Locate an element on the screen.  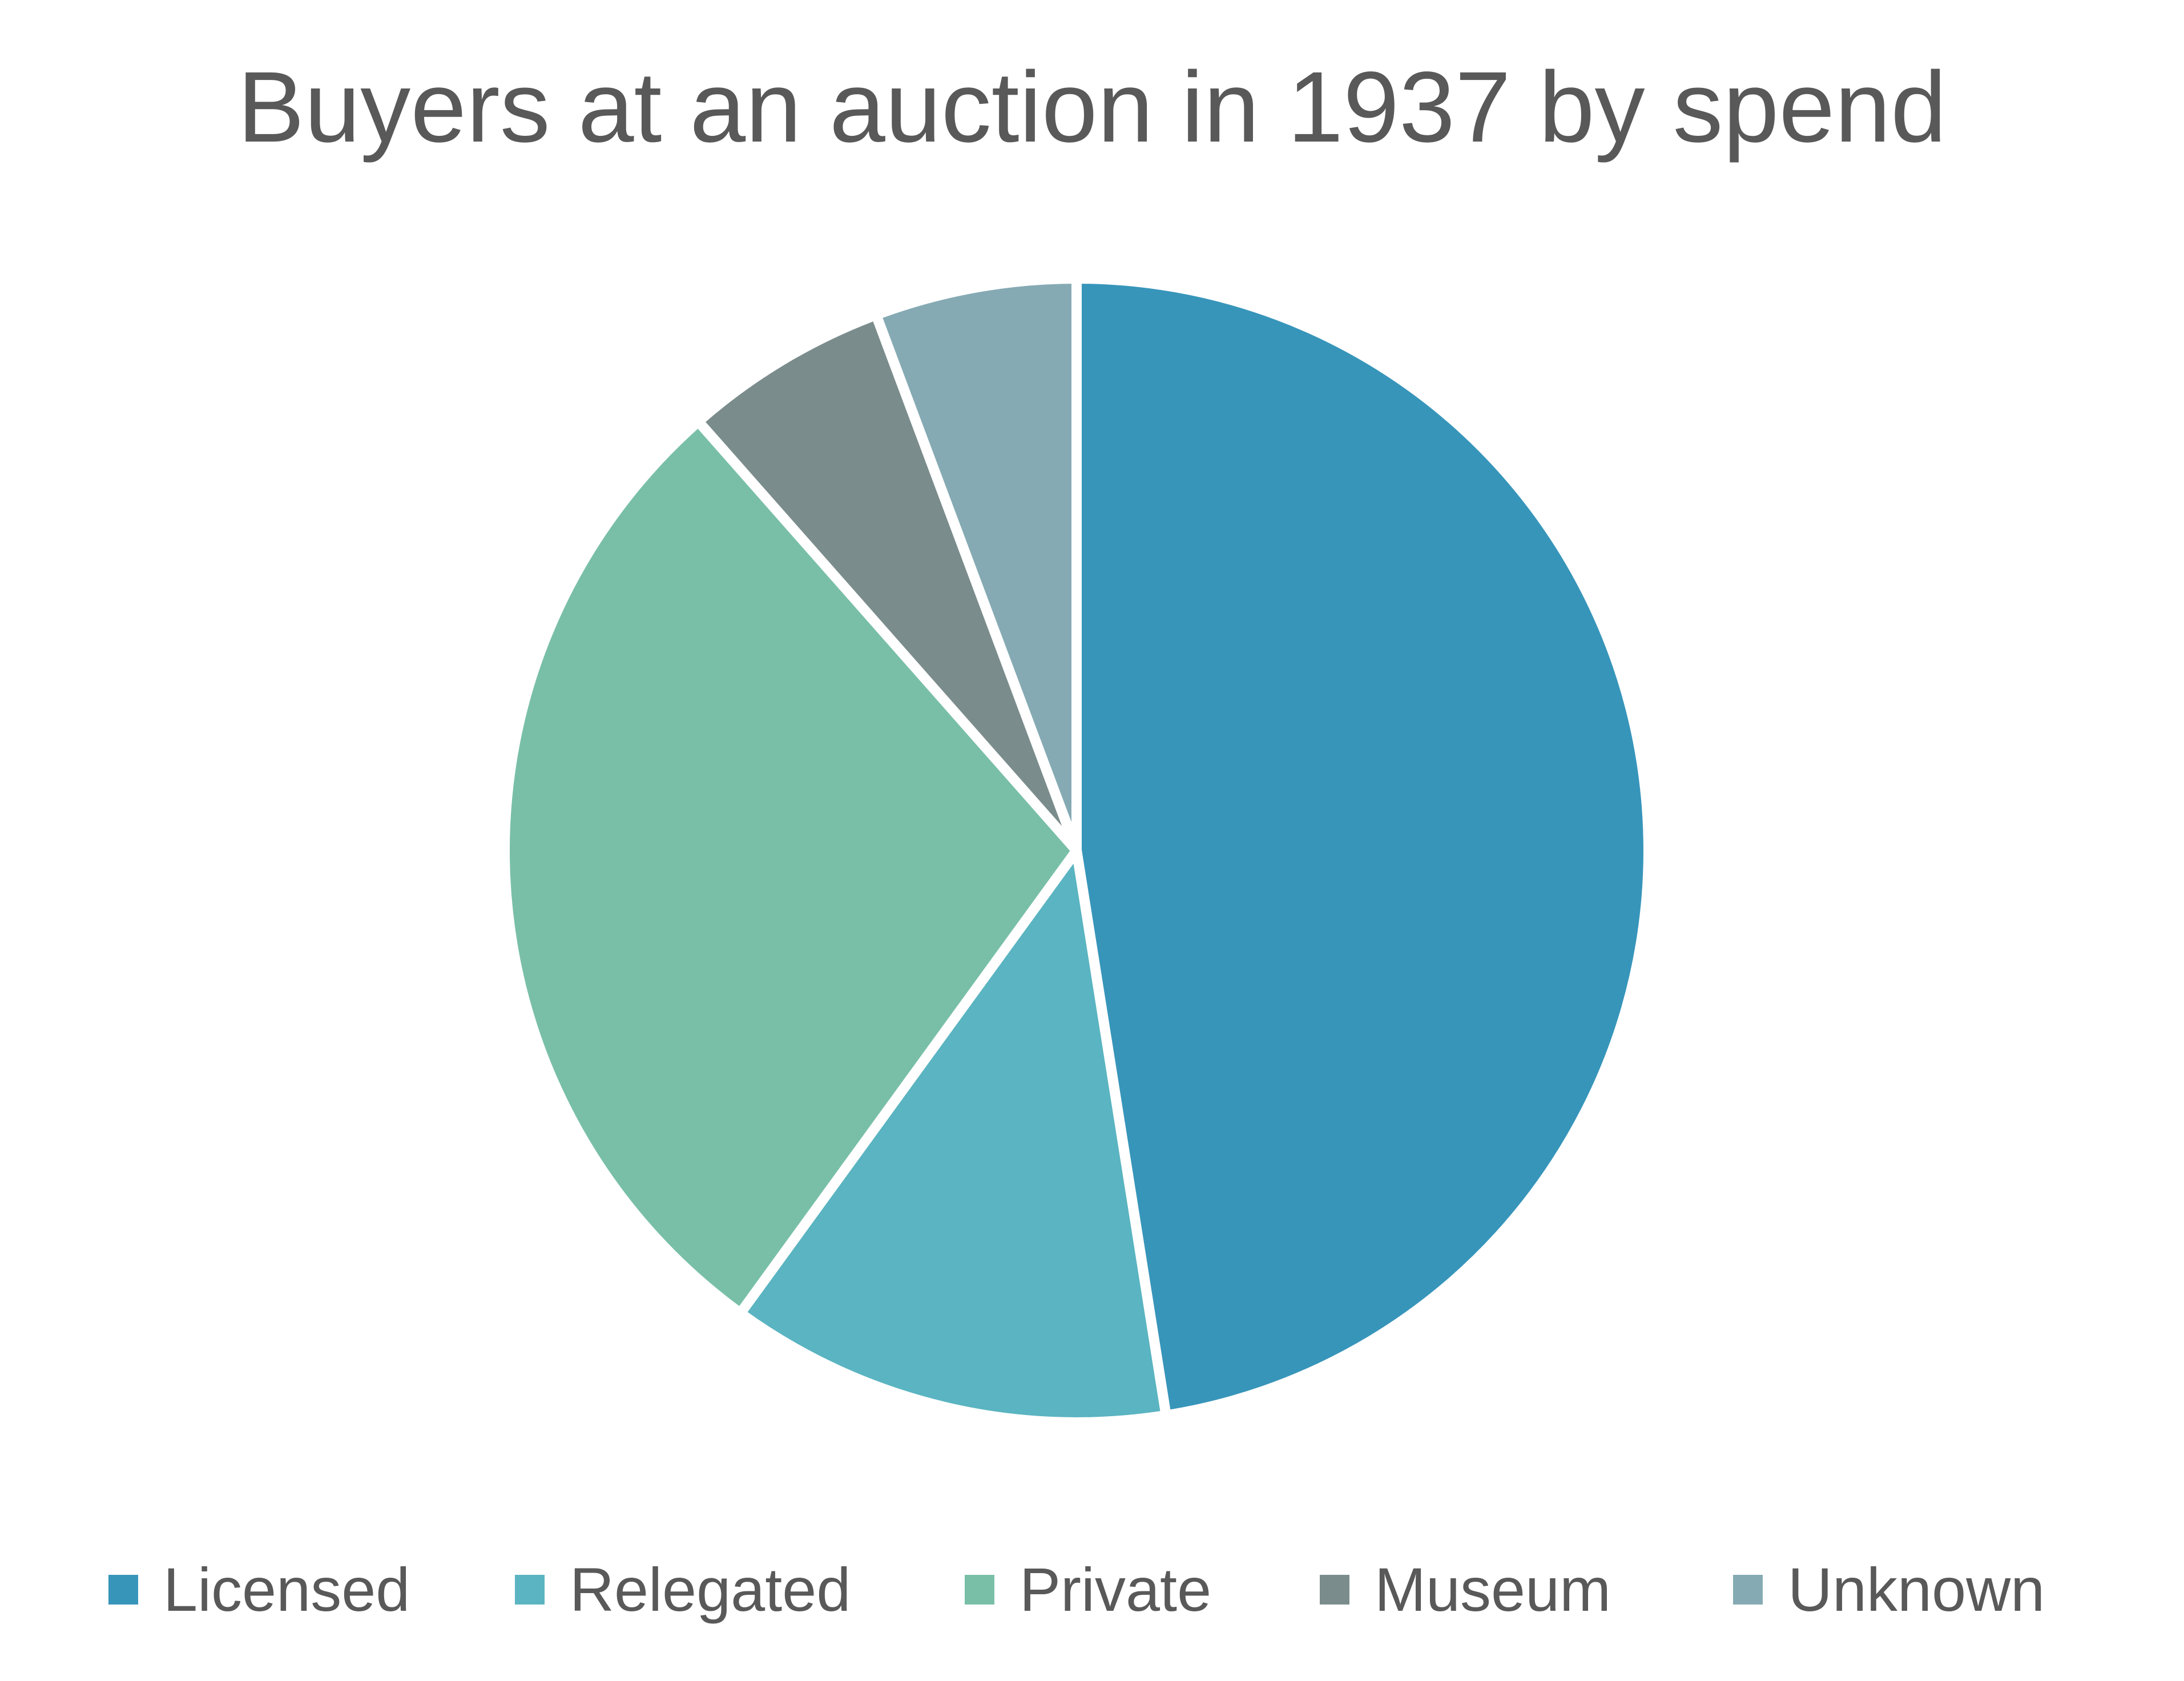
legend-label-unknown: Unknown is located at coordinates (1916, 1589).